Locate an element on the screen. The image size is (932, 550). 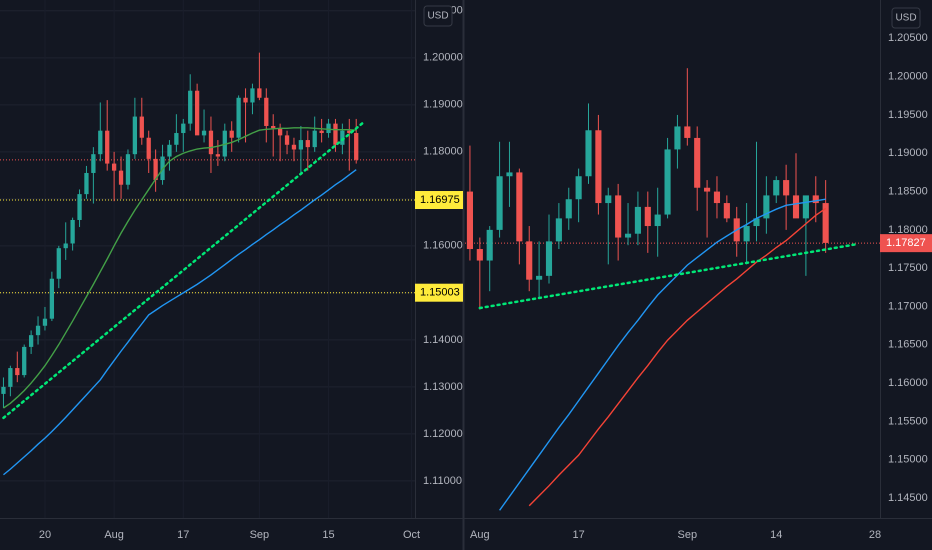
y-tick-label: 1.18000 is located at coordinates (908, 230).